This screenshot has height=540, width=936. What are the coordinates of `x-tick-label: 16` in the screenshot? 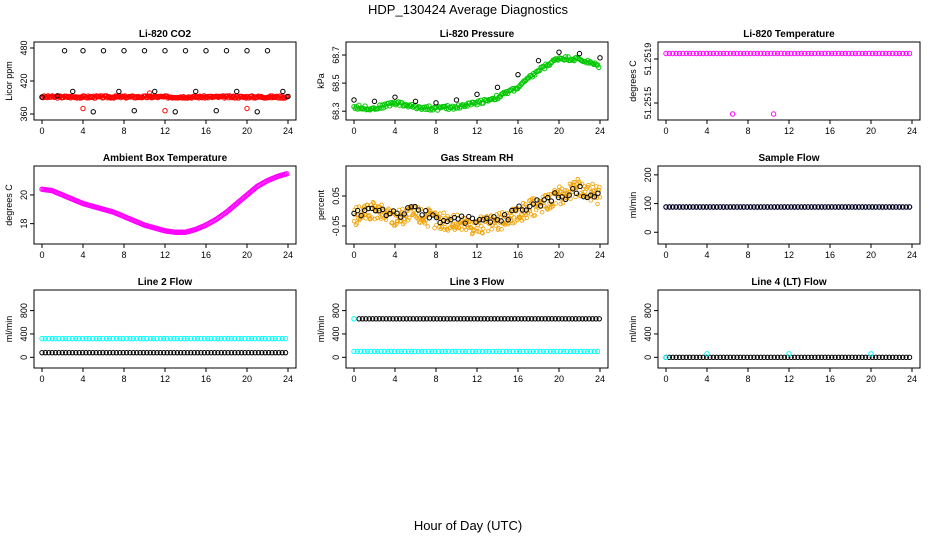 It's located at (518, 379).